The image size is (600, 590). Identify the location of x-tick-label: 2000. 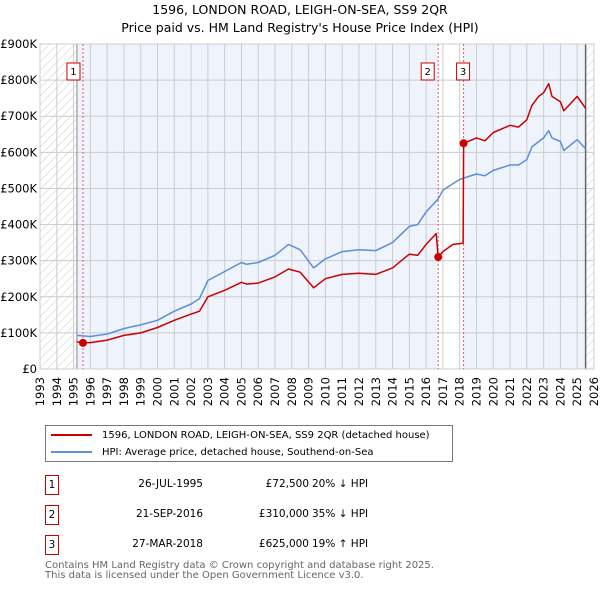
(158, 391).